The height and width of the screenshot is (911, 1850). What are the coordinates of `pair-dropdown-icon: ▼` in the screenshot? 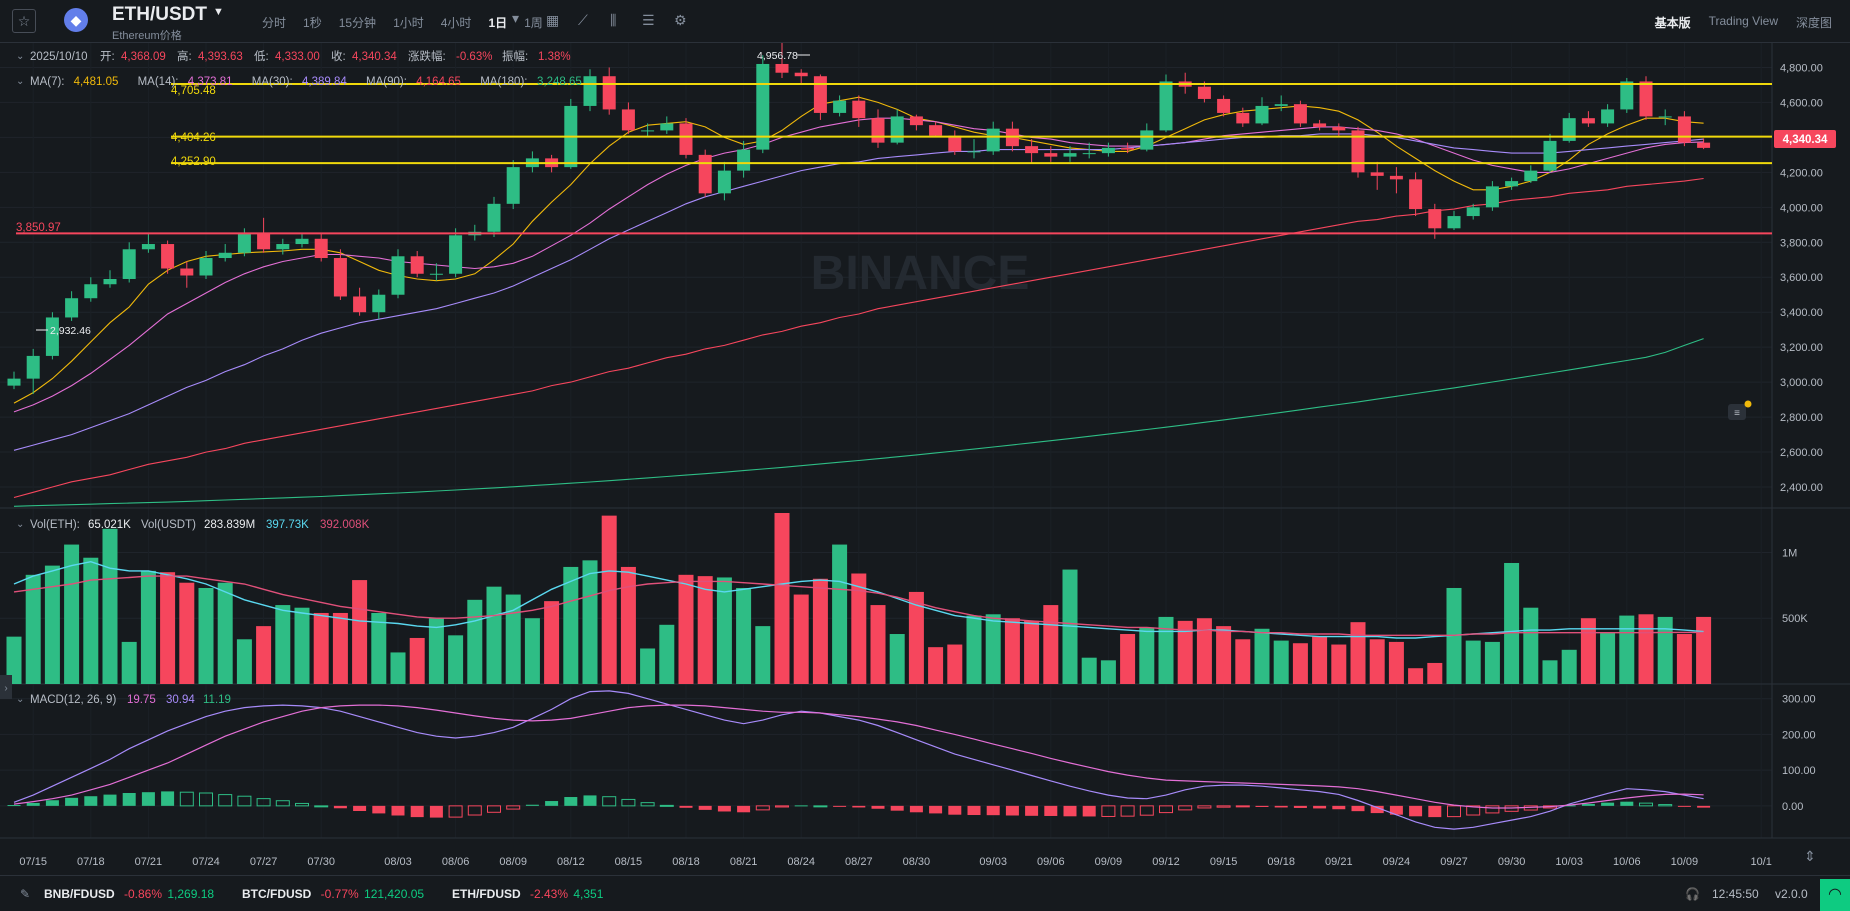 It's located at (218, 12).